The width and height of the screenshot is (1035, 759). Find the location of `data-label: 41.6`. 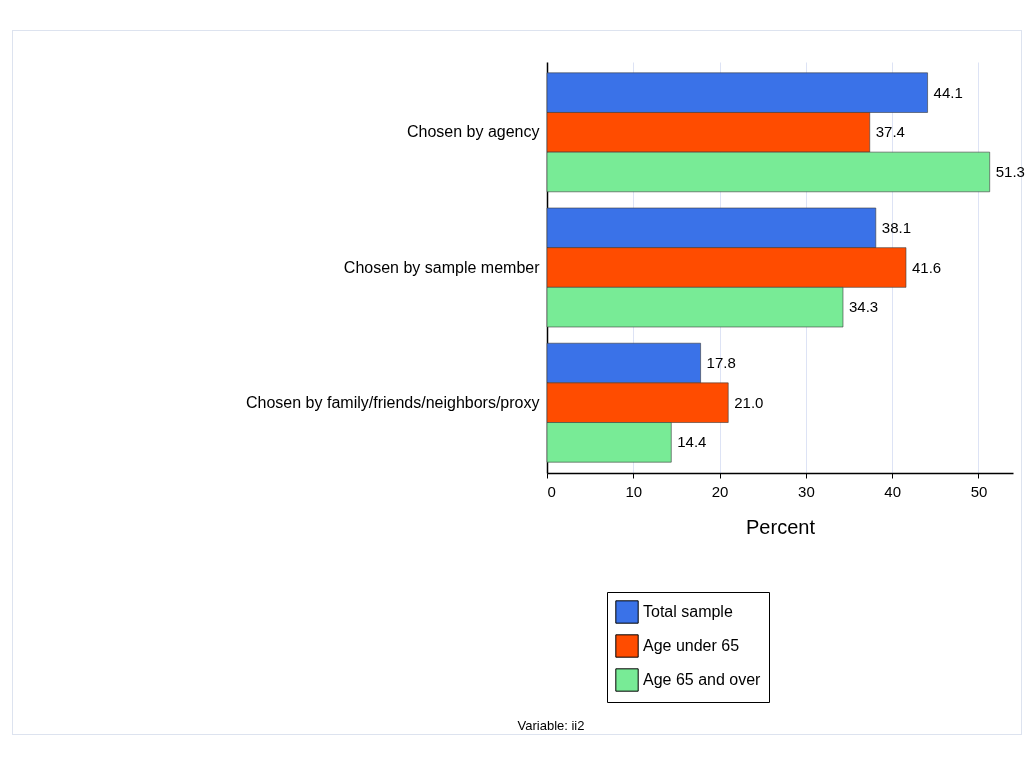

data-label: 41.6 is located at coordinates (926, 267).